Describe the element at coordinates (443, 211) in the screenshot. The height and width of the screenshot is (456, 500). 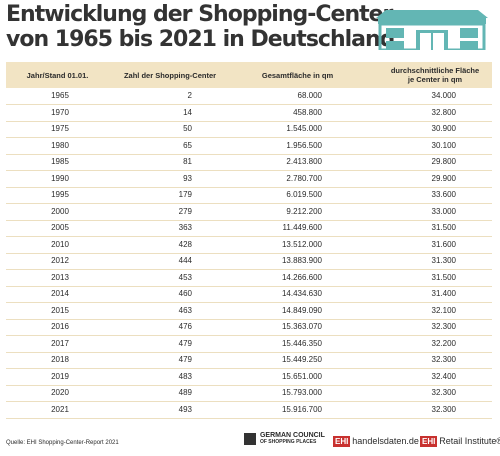
I see `table-cell: 33.000` at that location.